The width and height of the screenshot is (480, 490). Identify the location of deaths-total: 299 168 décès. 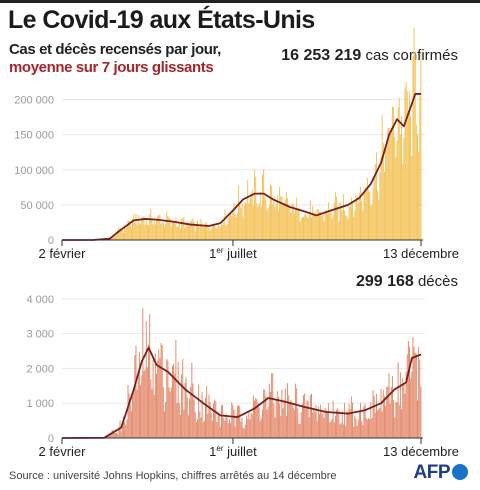
(407, 282).